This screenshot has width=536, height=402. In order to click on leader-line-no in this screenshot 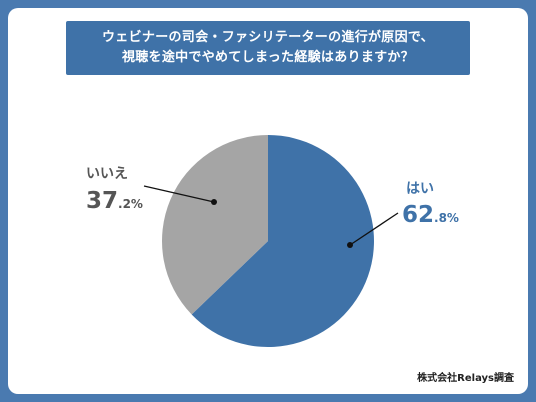, I will do `click(179, 194)`.